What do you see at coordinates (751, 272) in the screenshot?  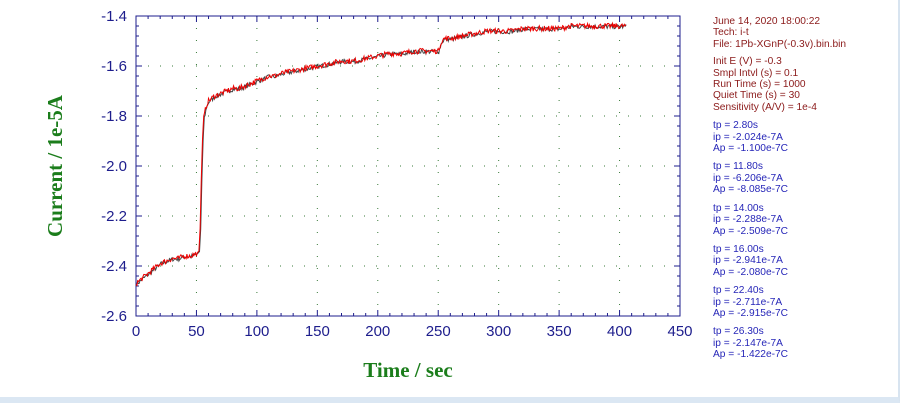 I see `peak-ap: Ap = -2.080e-7C` at bounding box center [751, 272].